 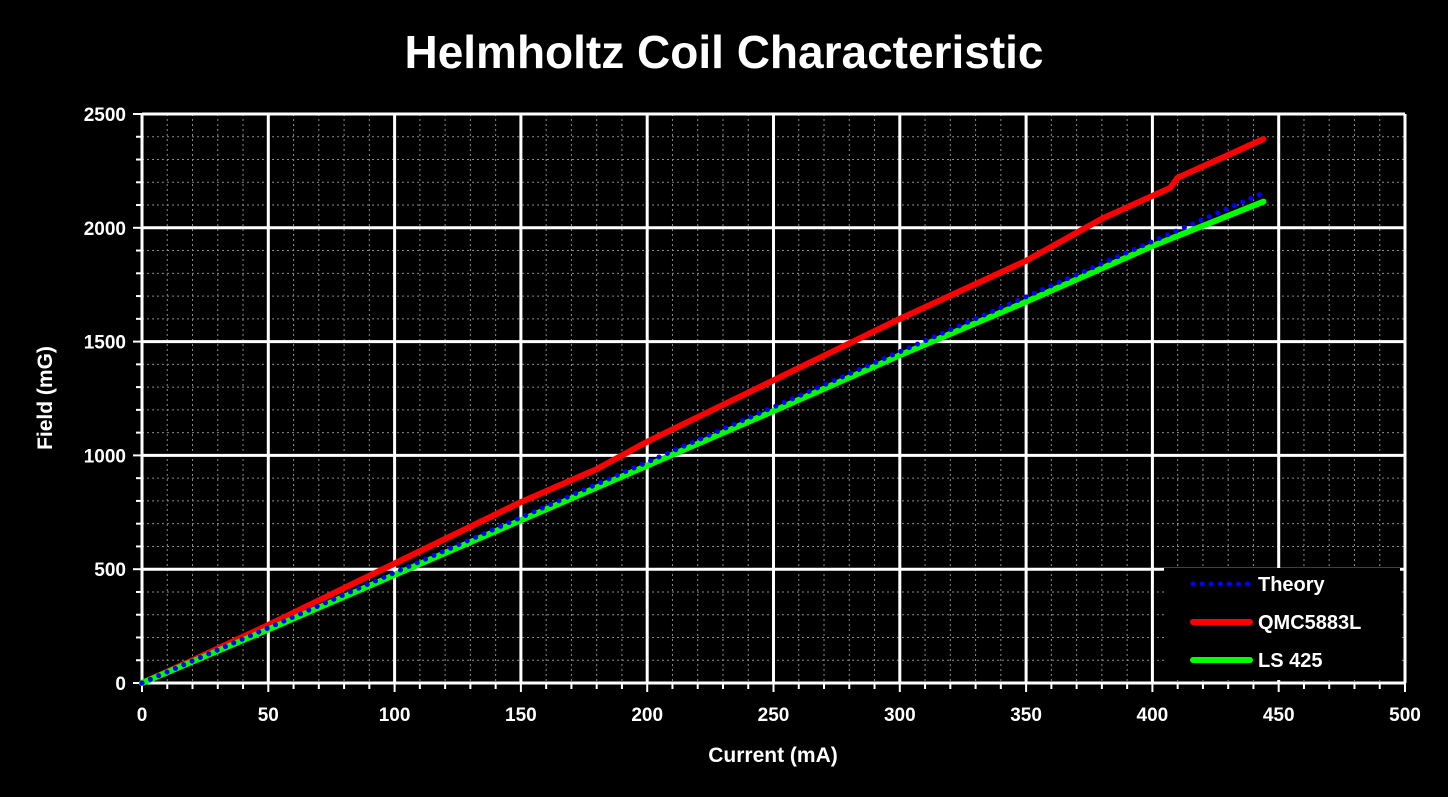 I want to click on x-tick-label: 350, so click(x=1026, y=715).